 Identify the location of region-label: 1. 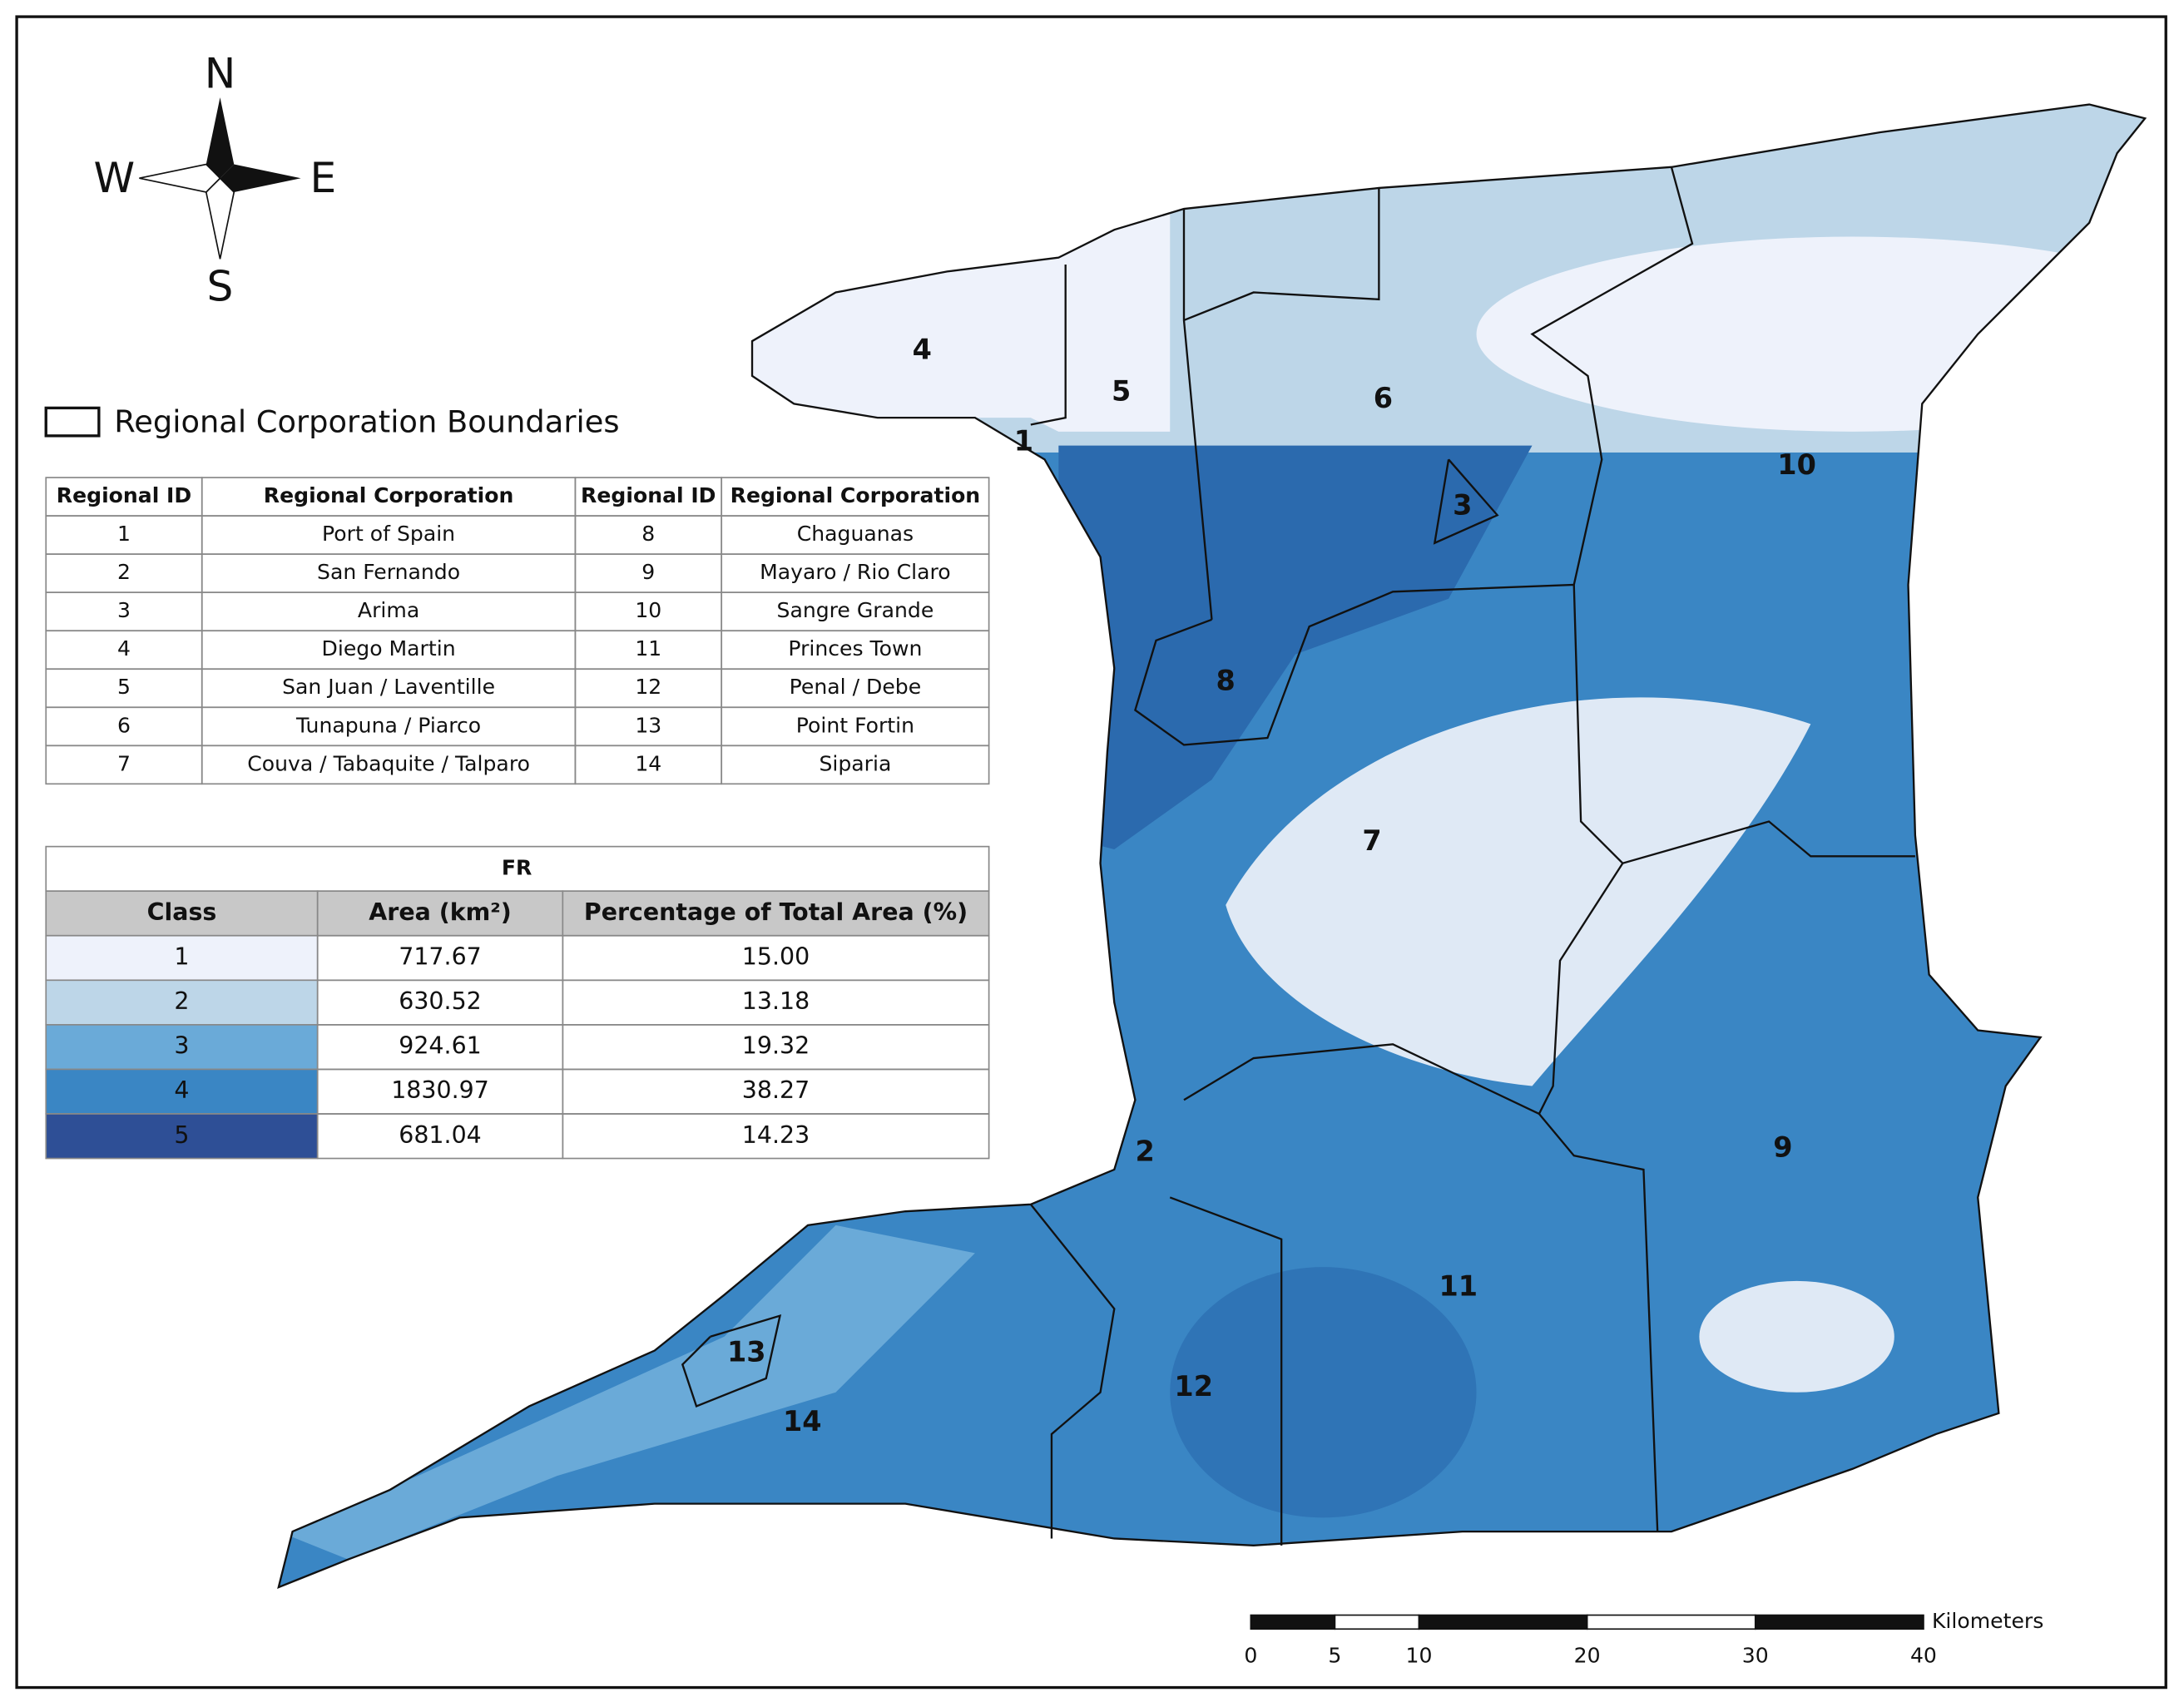
(1023, 441).